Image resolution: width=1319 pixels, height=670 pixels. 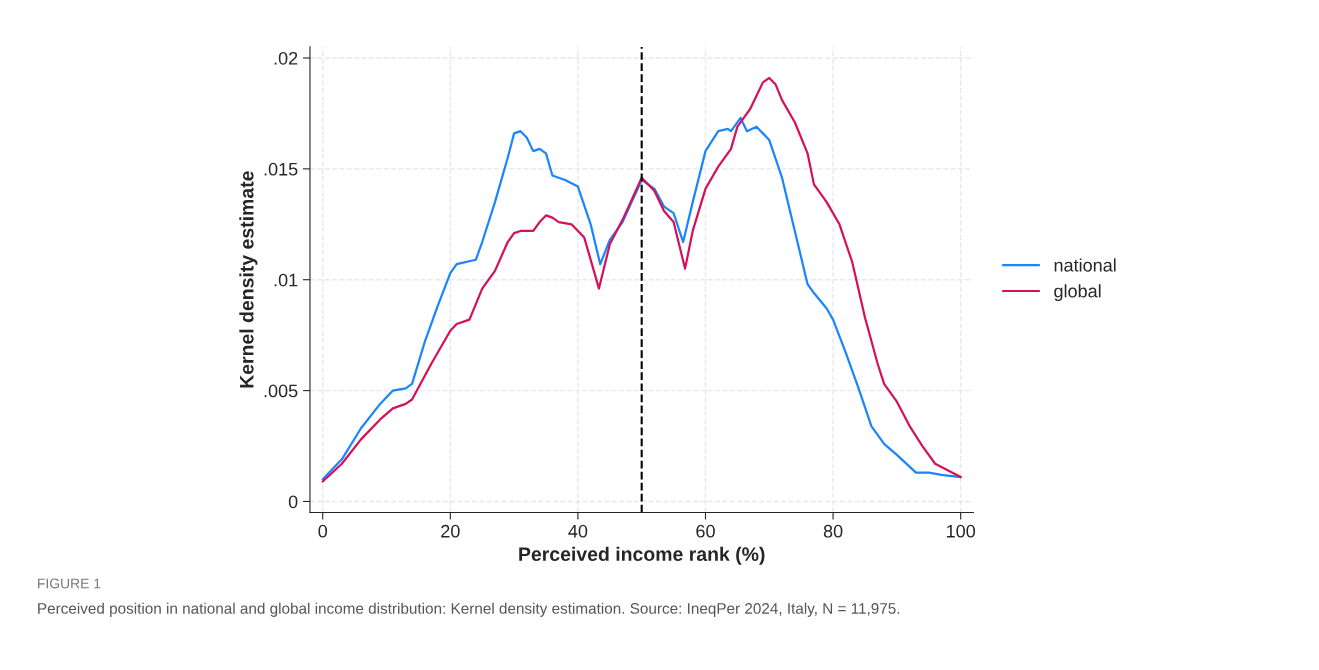 I want to click on x-tick-label: 40, so click(x=578, y=531).